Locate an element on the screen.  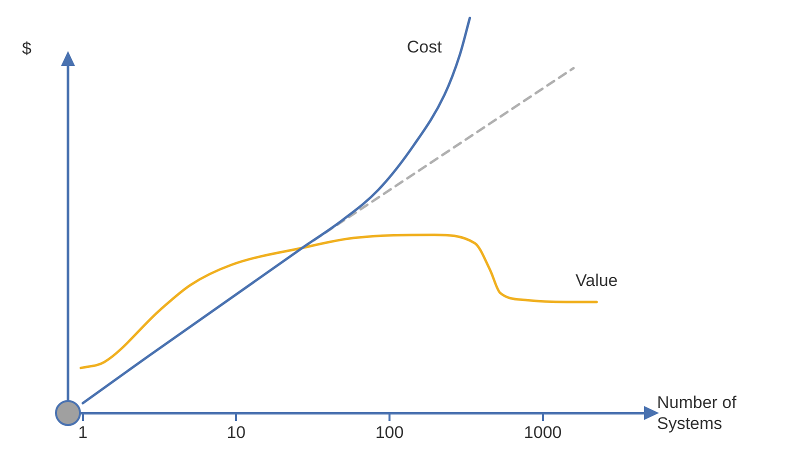
x-tick-label: 10 is located at coordinates (236, 432).